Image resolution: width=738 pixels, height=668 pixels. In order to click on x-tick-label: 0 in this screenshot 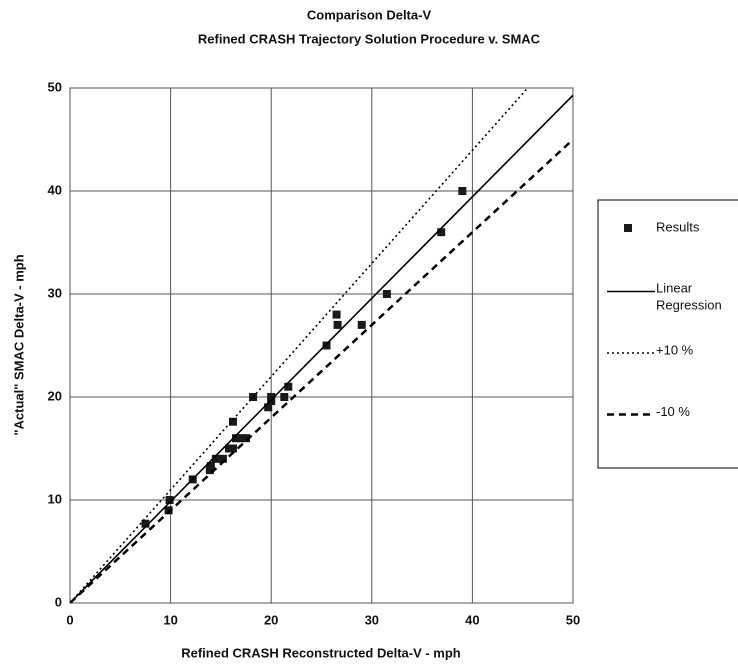, I will do `click(69, 619)`.